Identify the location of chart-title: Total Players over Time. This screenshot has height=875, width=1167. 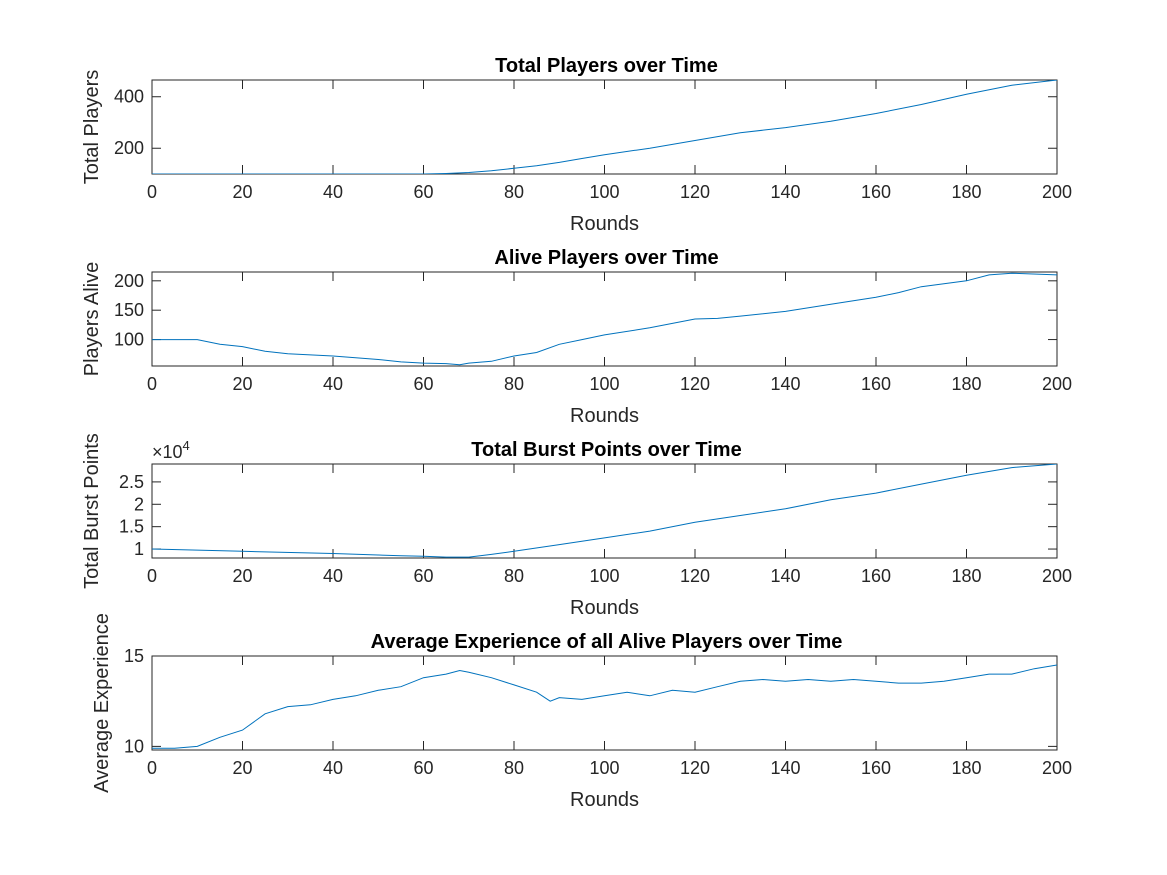
(606, 66).